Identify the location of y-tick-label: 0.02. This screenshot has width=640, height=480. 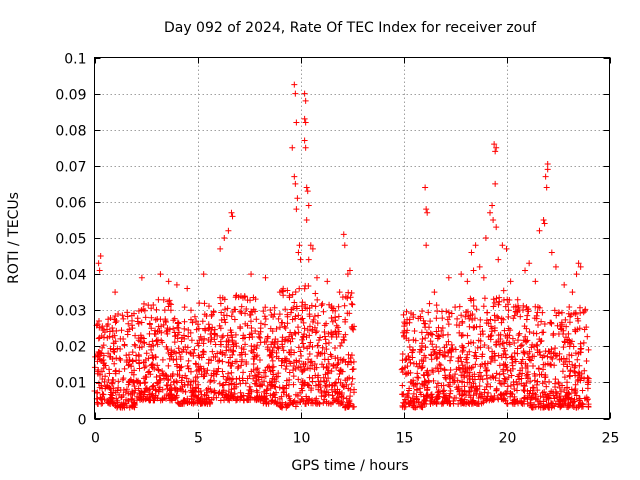
(70, 348).